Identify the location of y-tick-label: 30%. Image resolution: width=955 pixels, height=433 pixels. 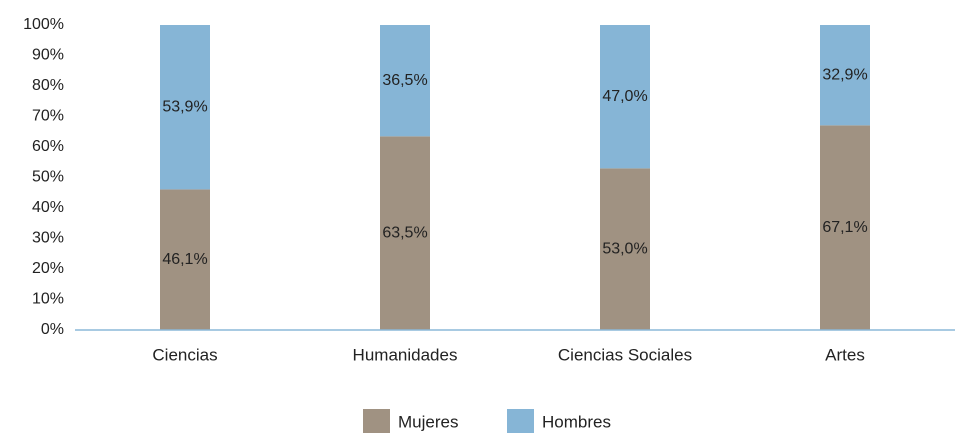
(48, 238).